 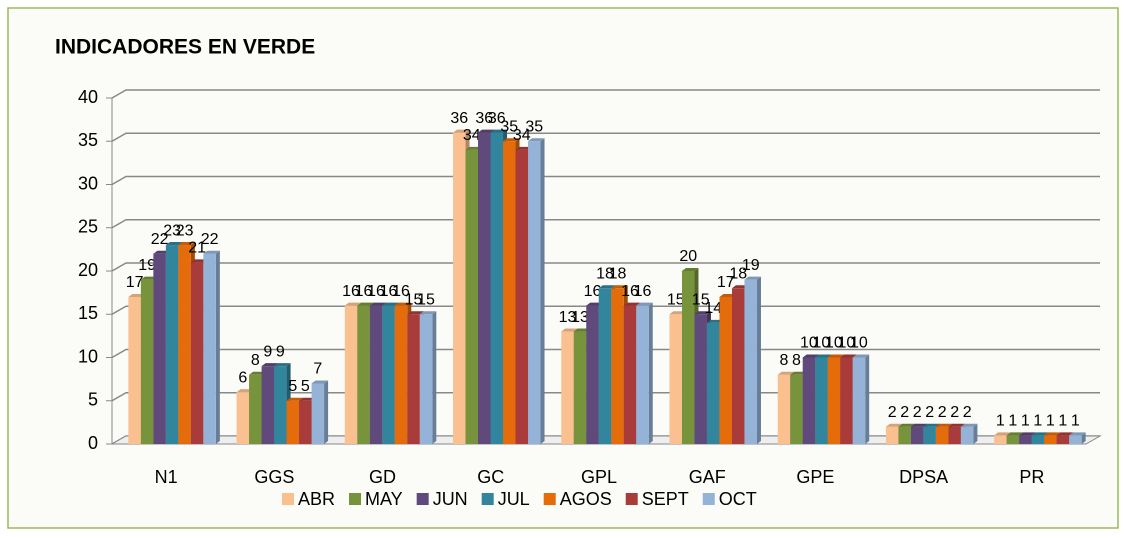 What do you see at coordinates (586, 499) in the screenshot?
I see `legend-label: AGOS` at bounding box center [586, 499].